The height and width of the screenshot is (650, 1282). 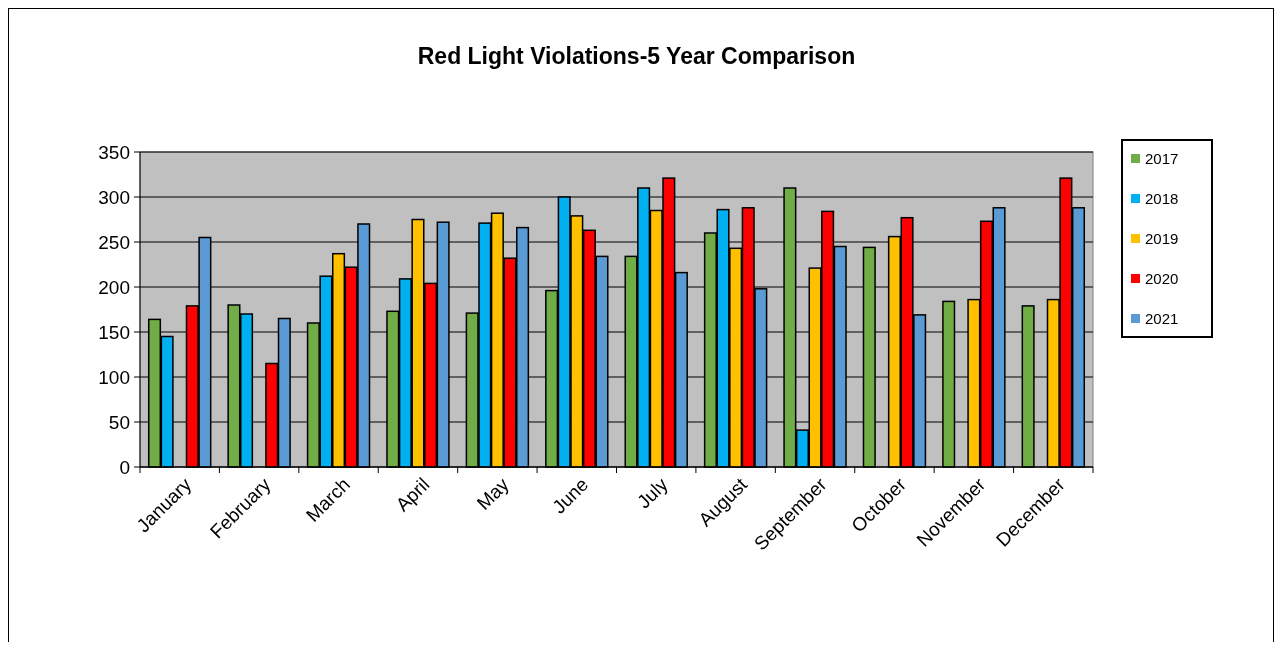 What do you see at coordinates (1162, 279) in the screenshot?
I see `legend-label: 2020` at bounding box center [1162, 279].